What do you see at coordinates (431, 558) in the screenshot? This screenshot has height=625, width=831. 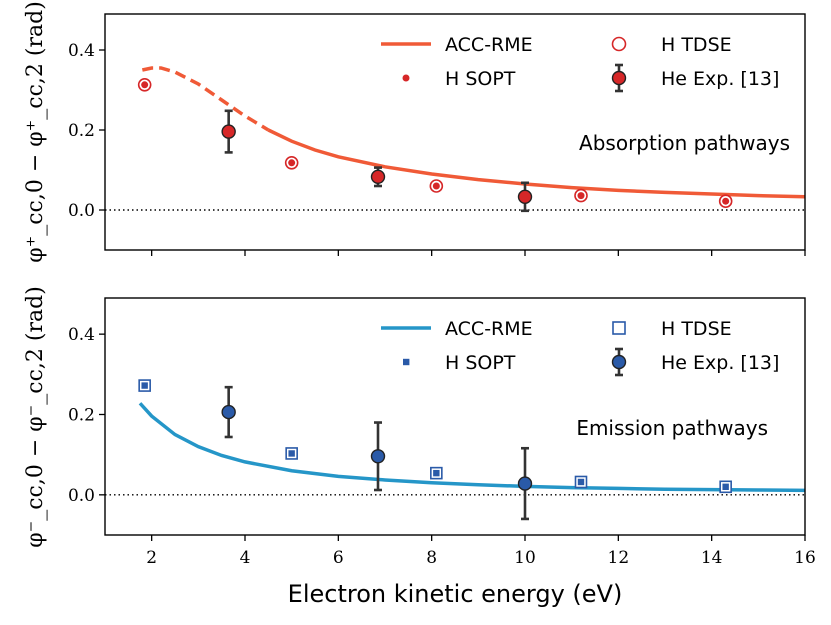 I see `x-tick-label: 8` at bounding box center [431, 558].